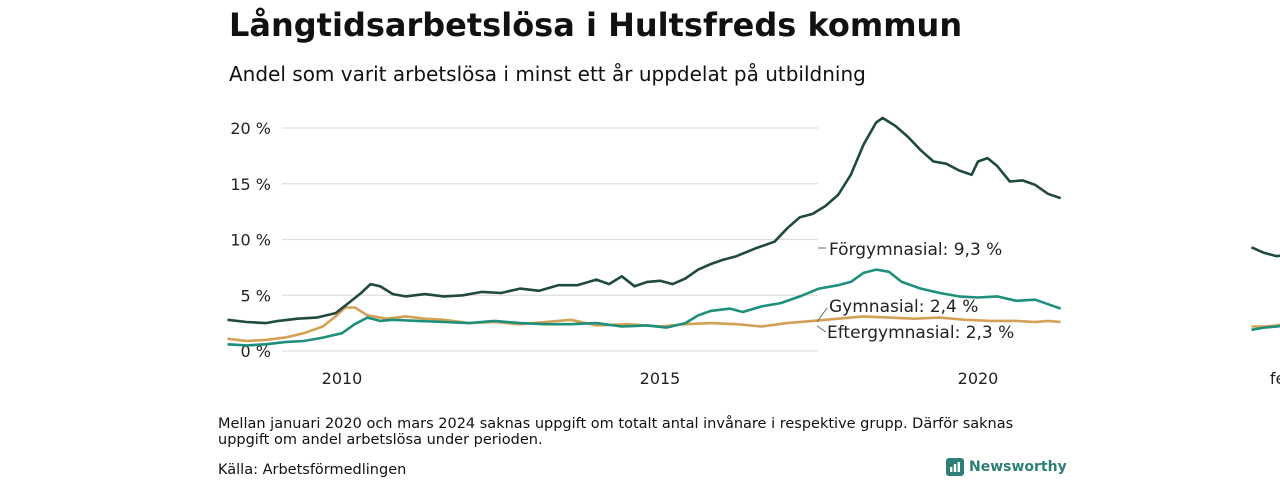 This screenshot has height=480, width=1280. What do you see at coordinates (342, 378) in the screenshot?
I see `x-tick-label: 2010` at bounding box center [342, 378].